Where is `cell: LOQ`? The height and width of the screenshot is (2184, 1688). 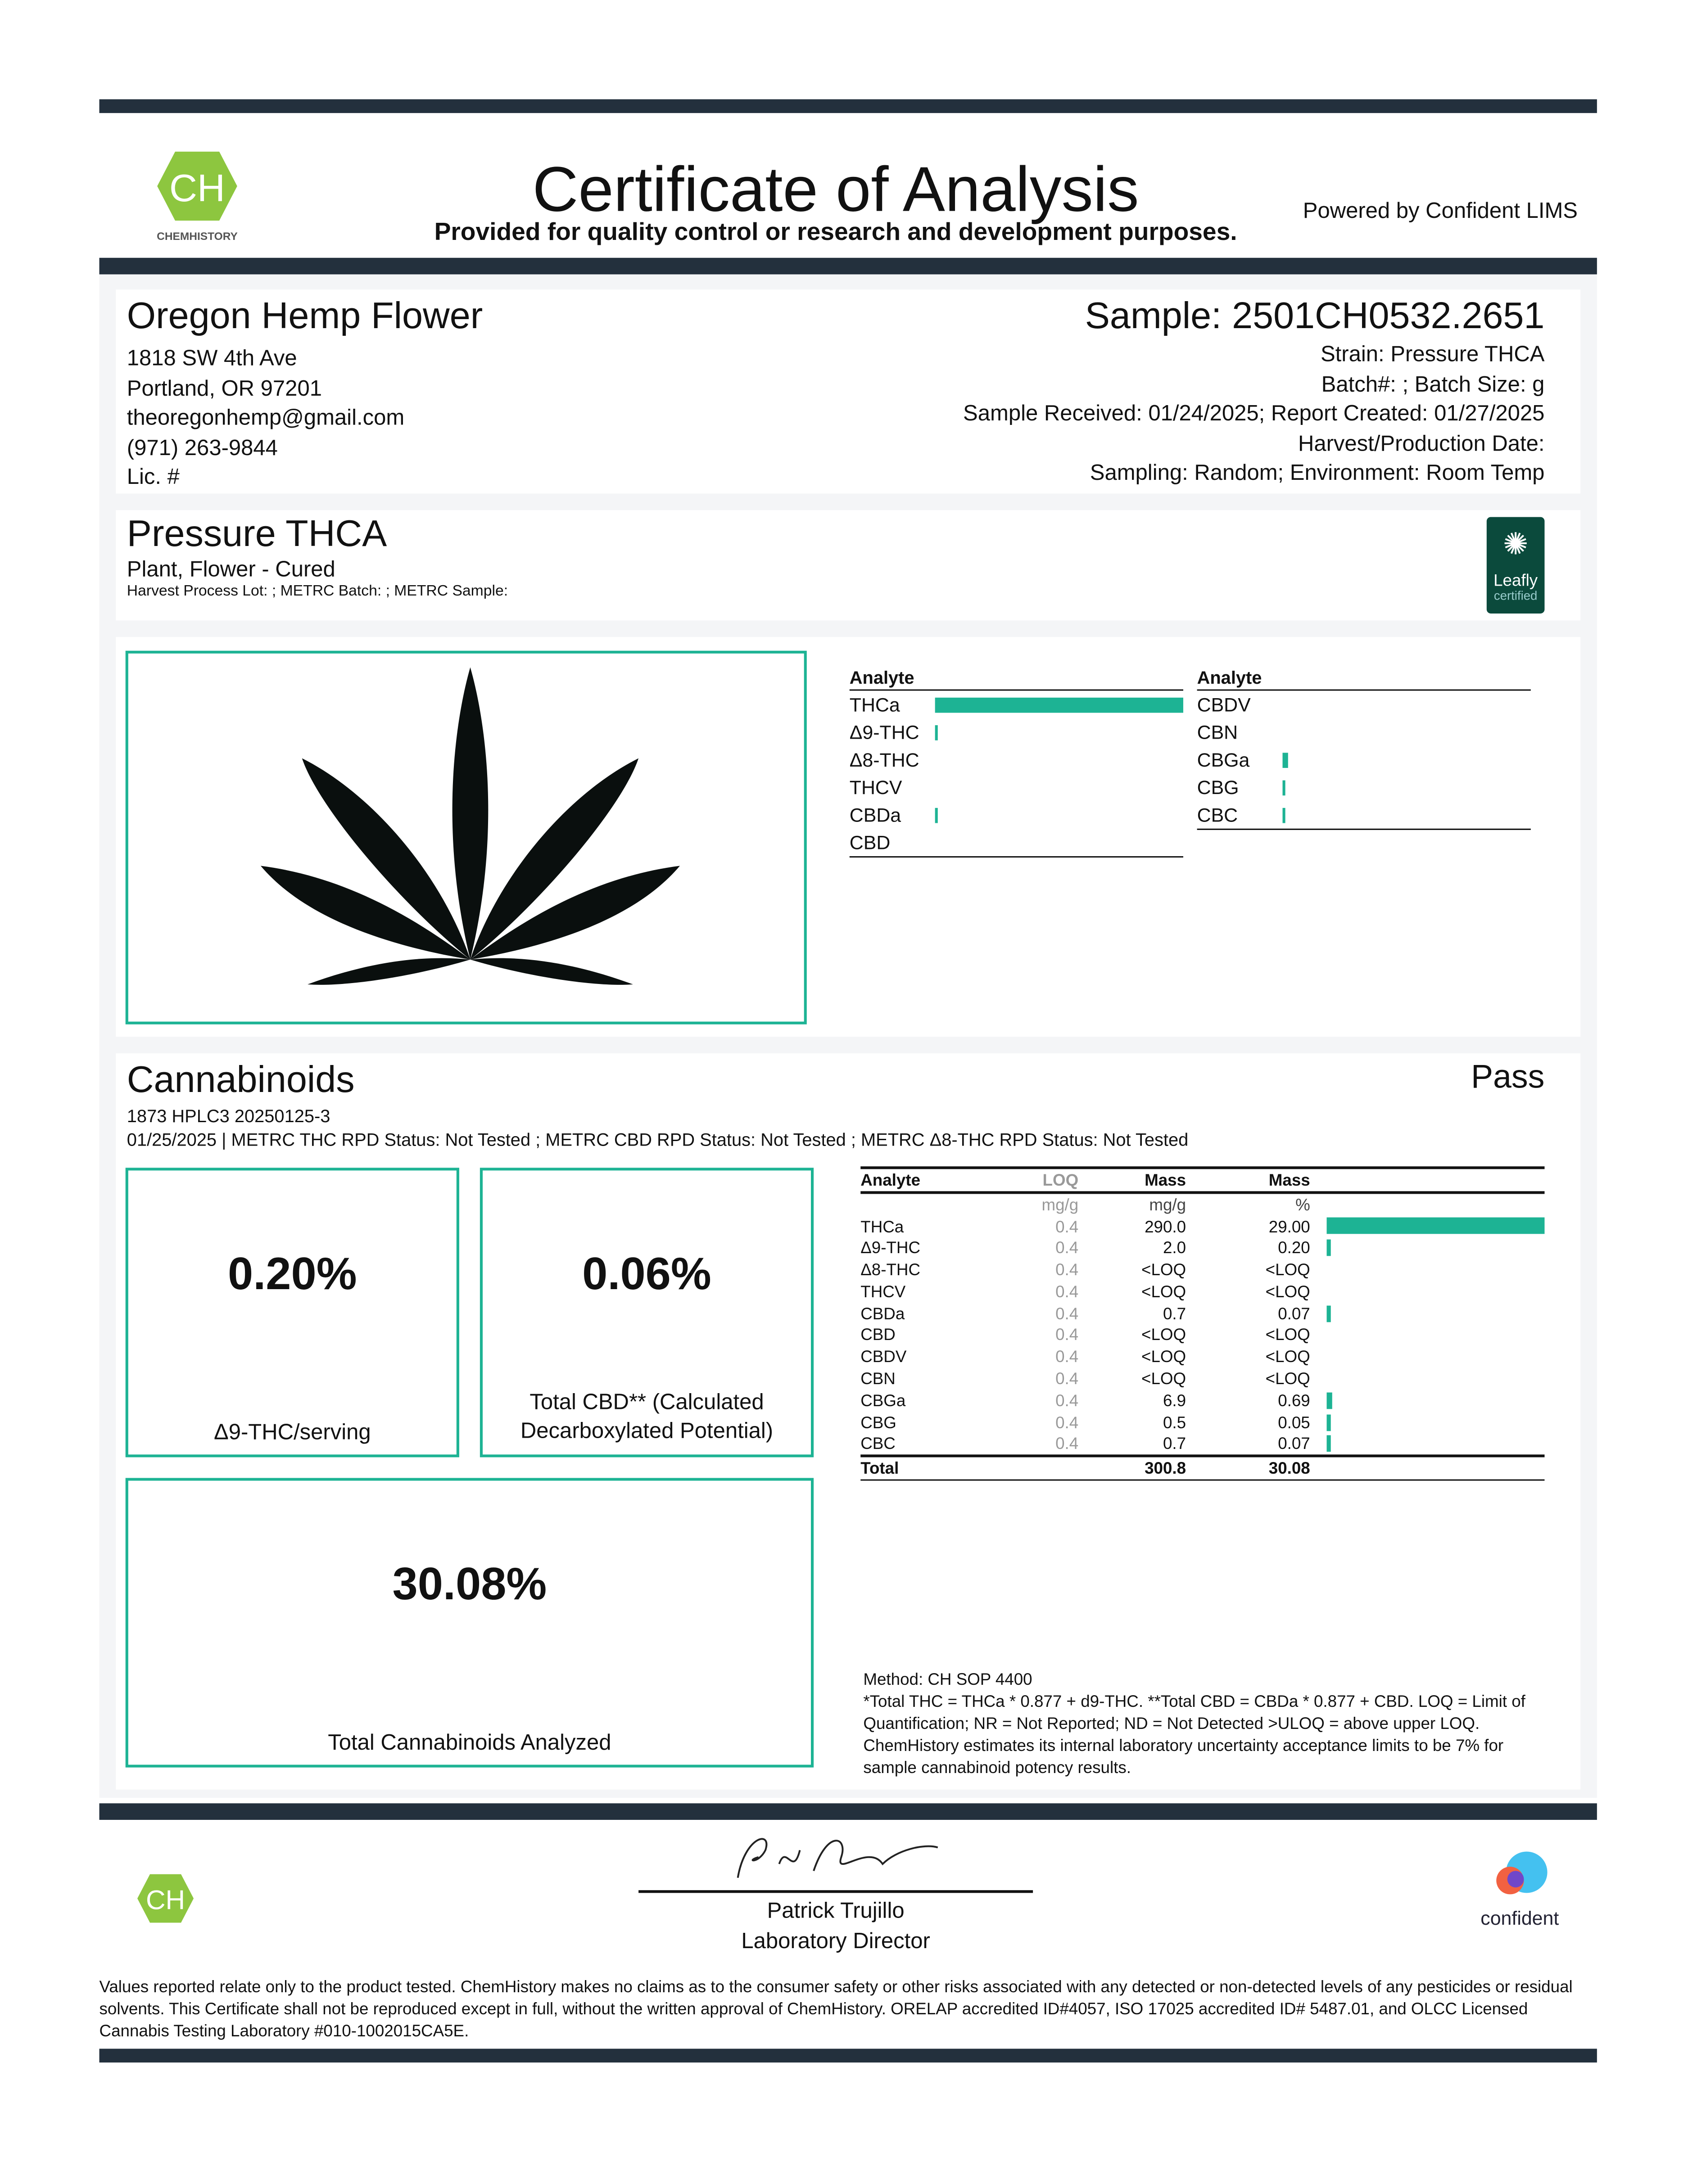
cell: LOQ is located at coordinates (1060, 1180).